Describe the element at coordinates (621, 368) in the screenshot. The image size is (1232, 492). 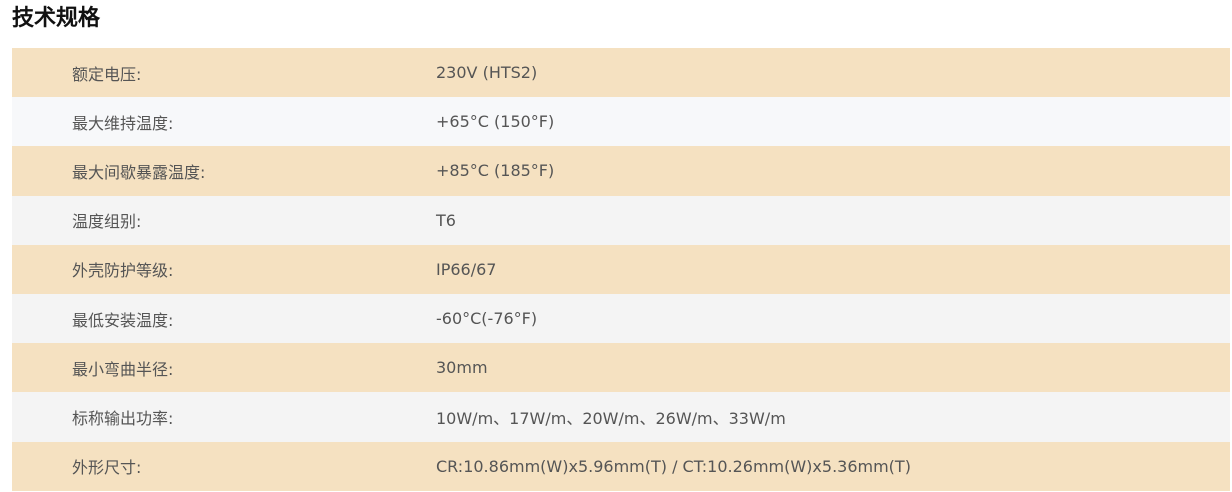
I see `spec-row: 最小弯曲半径: 30mm` at that location.